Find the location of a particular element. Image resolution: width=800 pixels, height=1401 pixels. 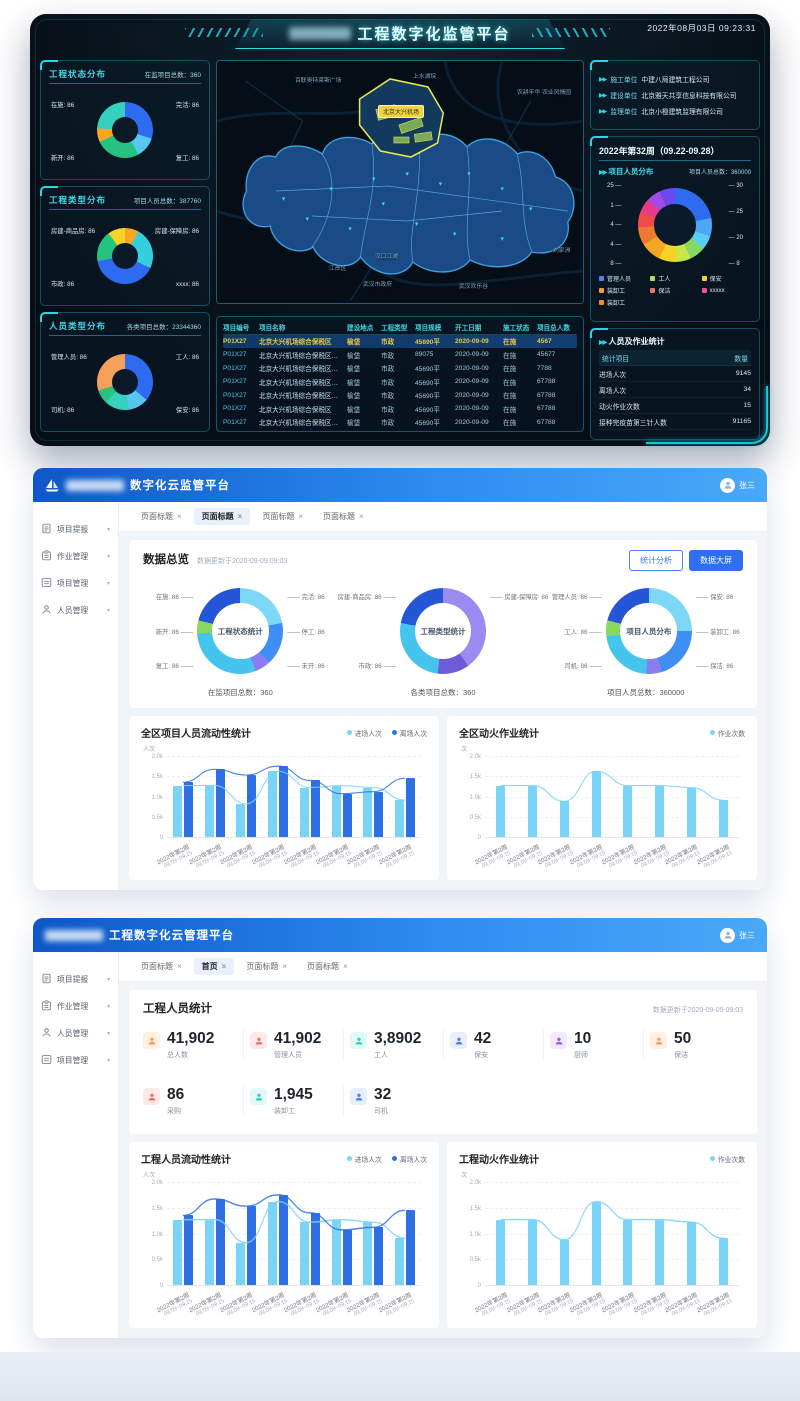

chart-title: 工程动火作业统计 is located at coordinates (499, 1160).